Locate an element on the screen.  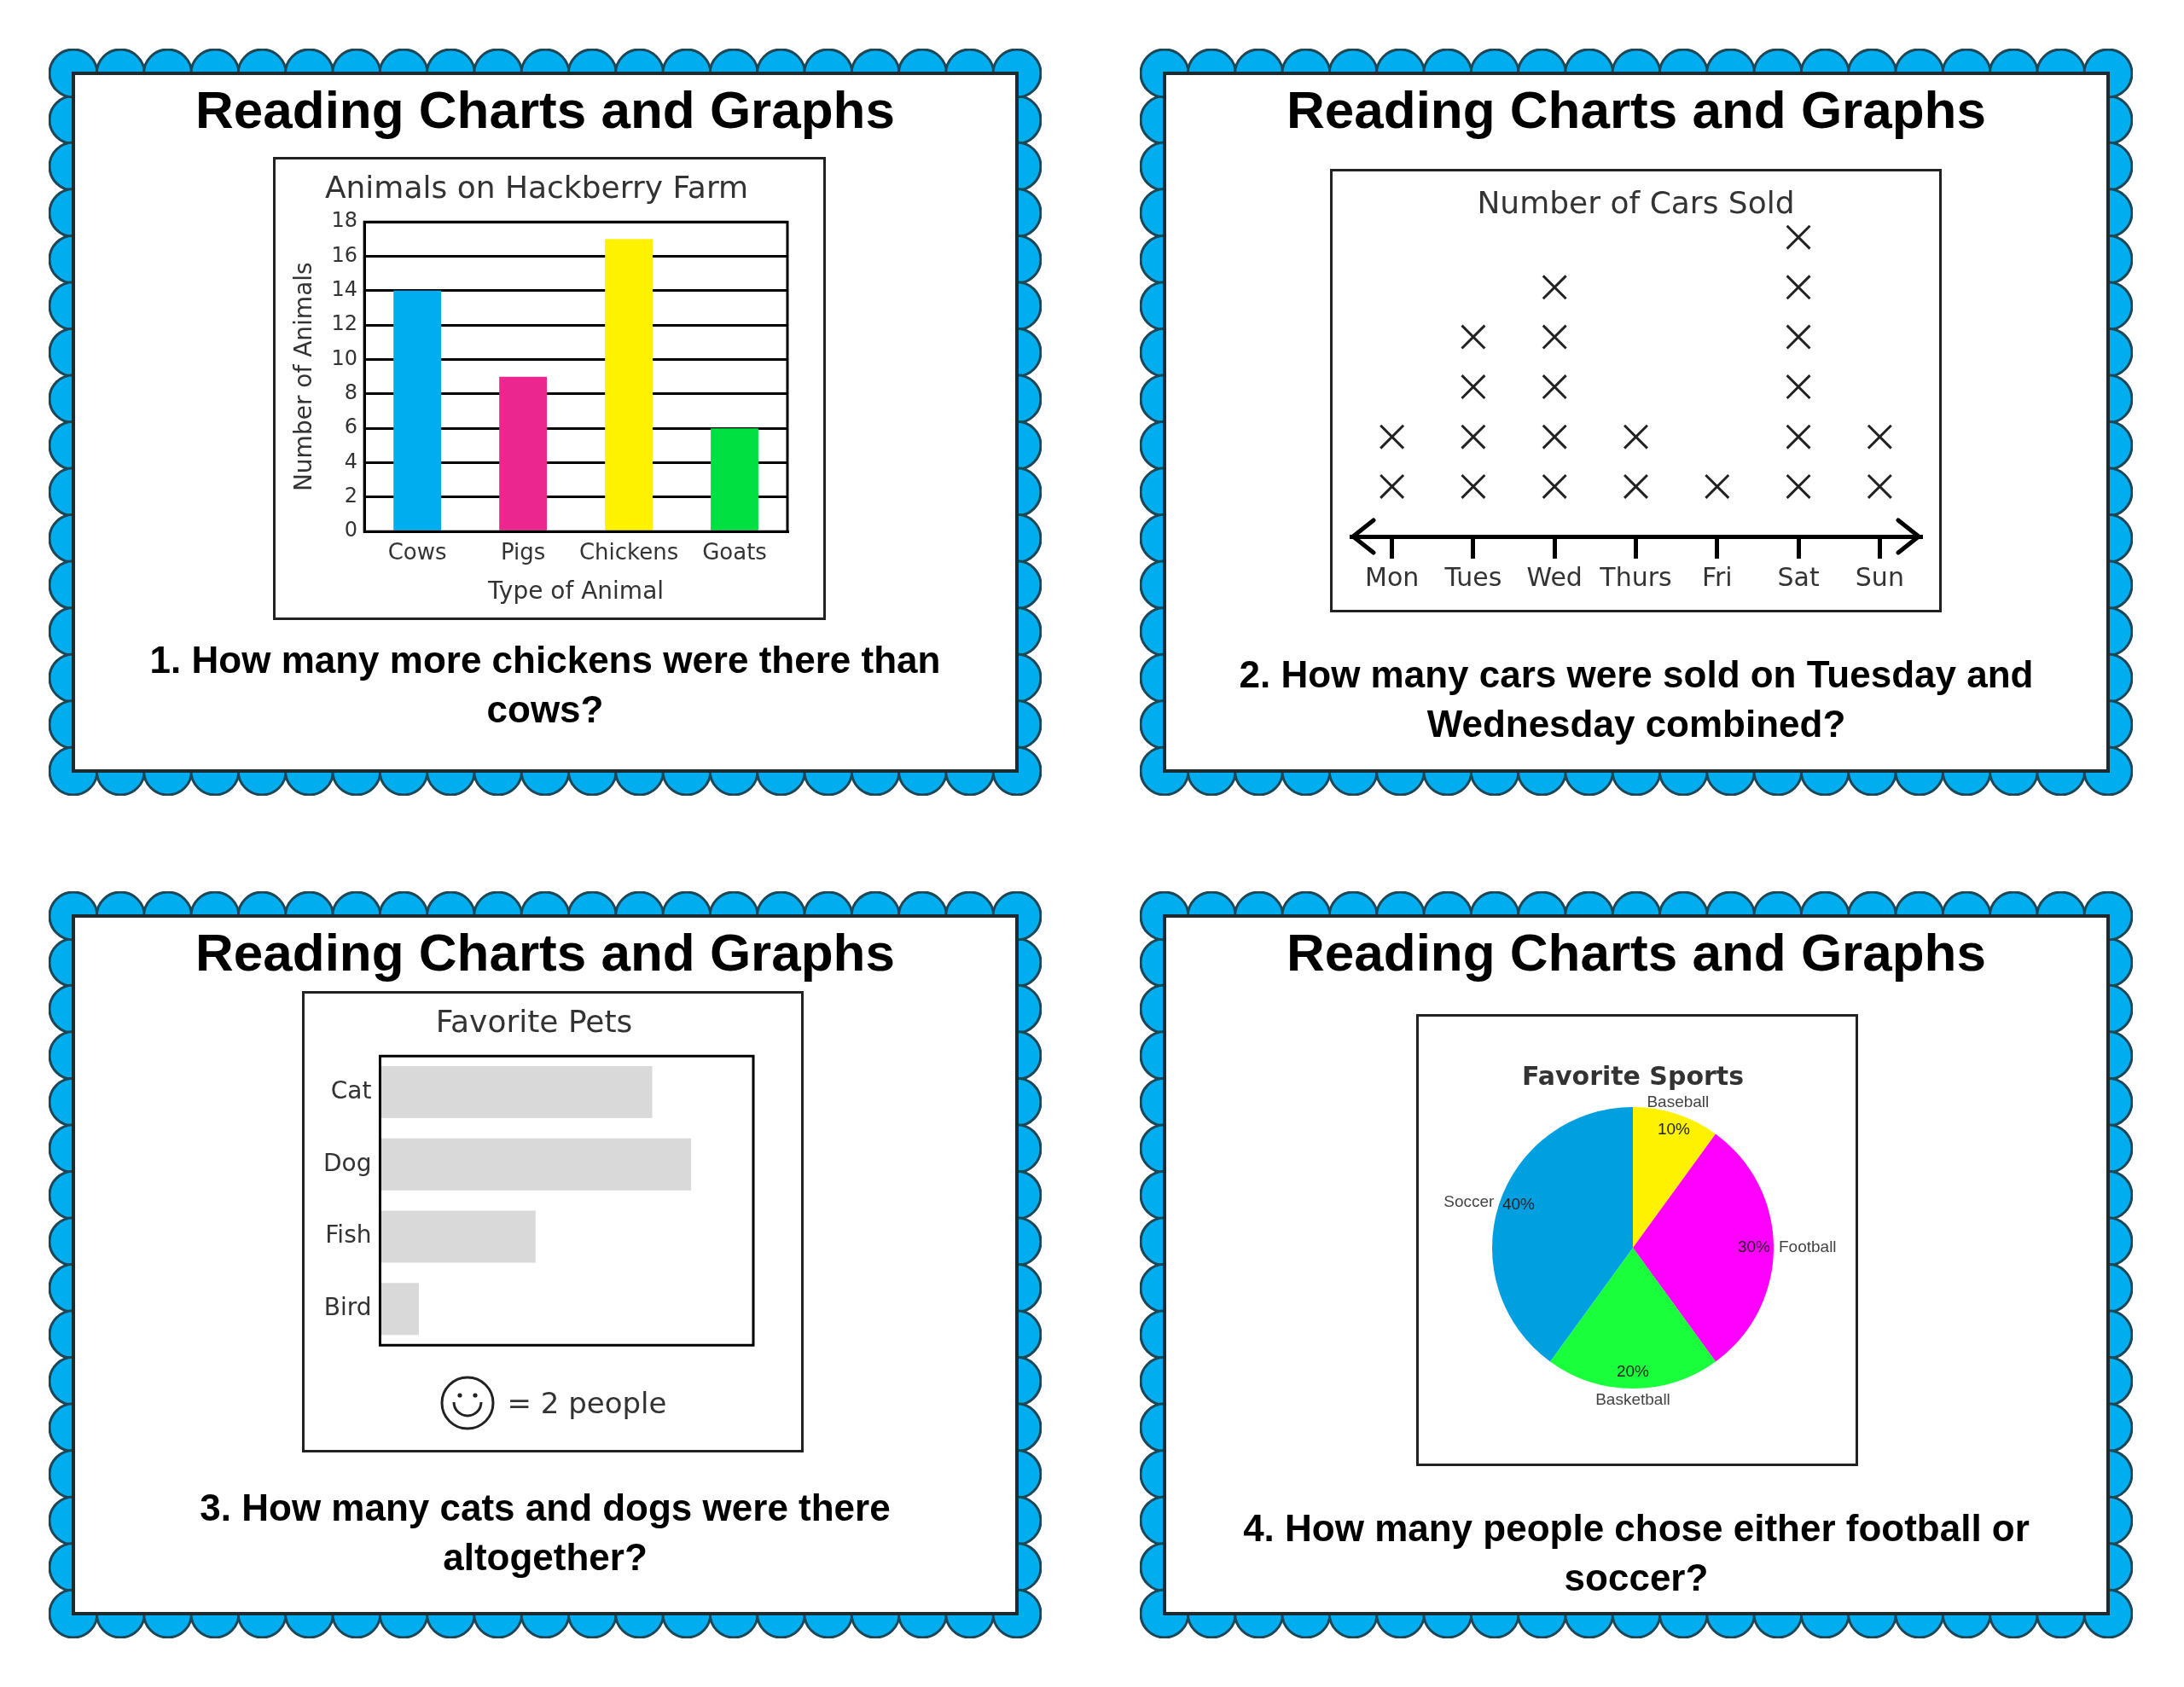
text: 1. How many more chickens were there than cows? is located at coordinates (545, 685).